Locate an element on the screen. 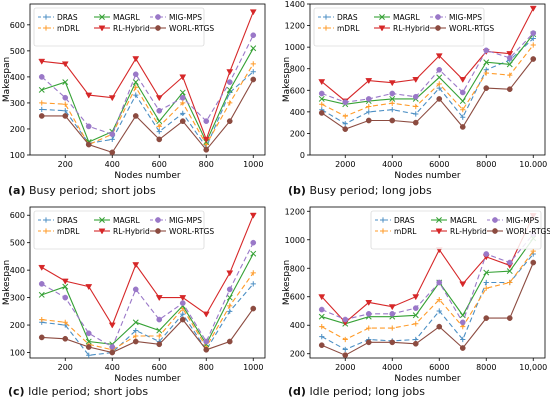  legend-label: MIG-MPS is located at coordinates (522, 220).